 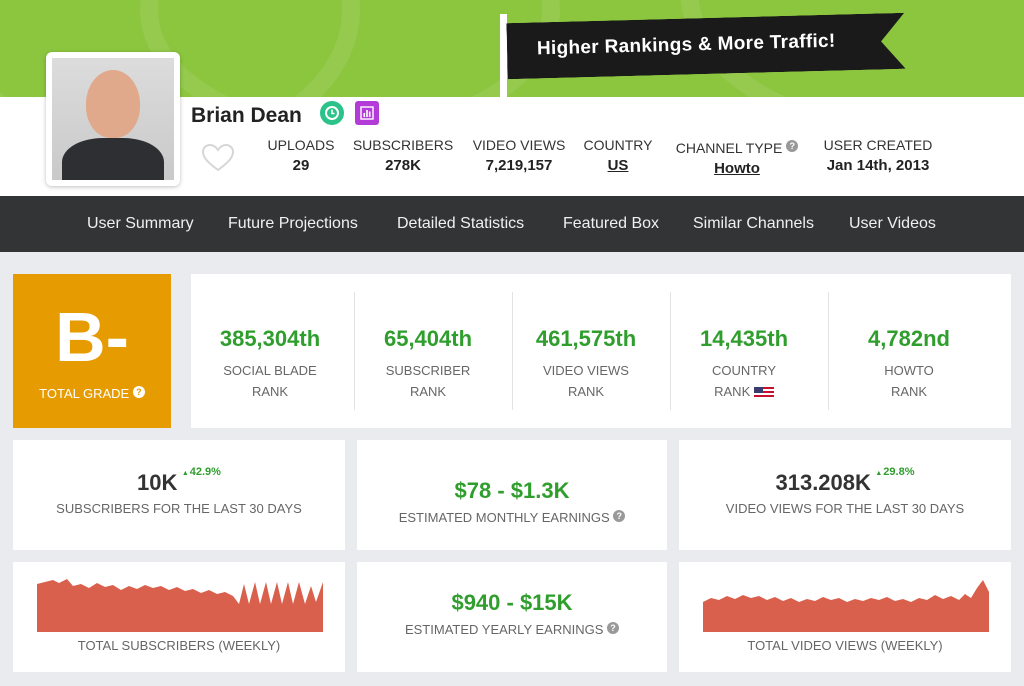 What do you see at coordinates (504, 517) in the screenshot?
I see `monthly-earnings-label: ESTIMATED MONTHLY EARNINGS` at bounding box center [504, 517].